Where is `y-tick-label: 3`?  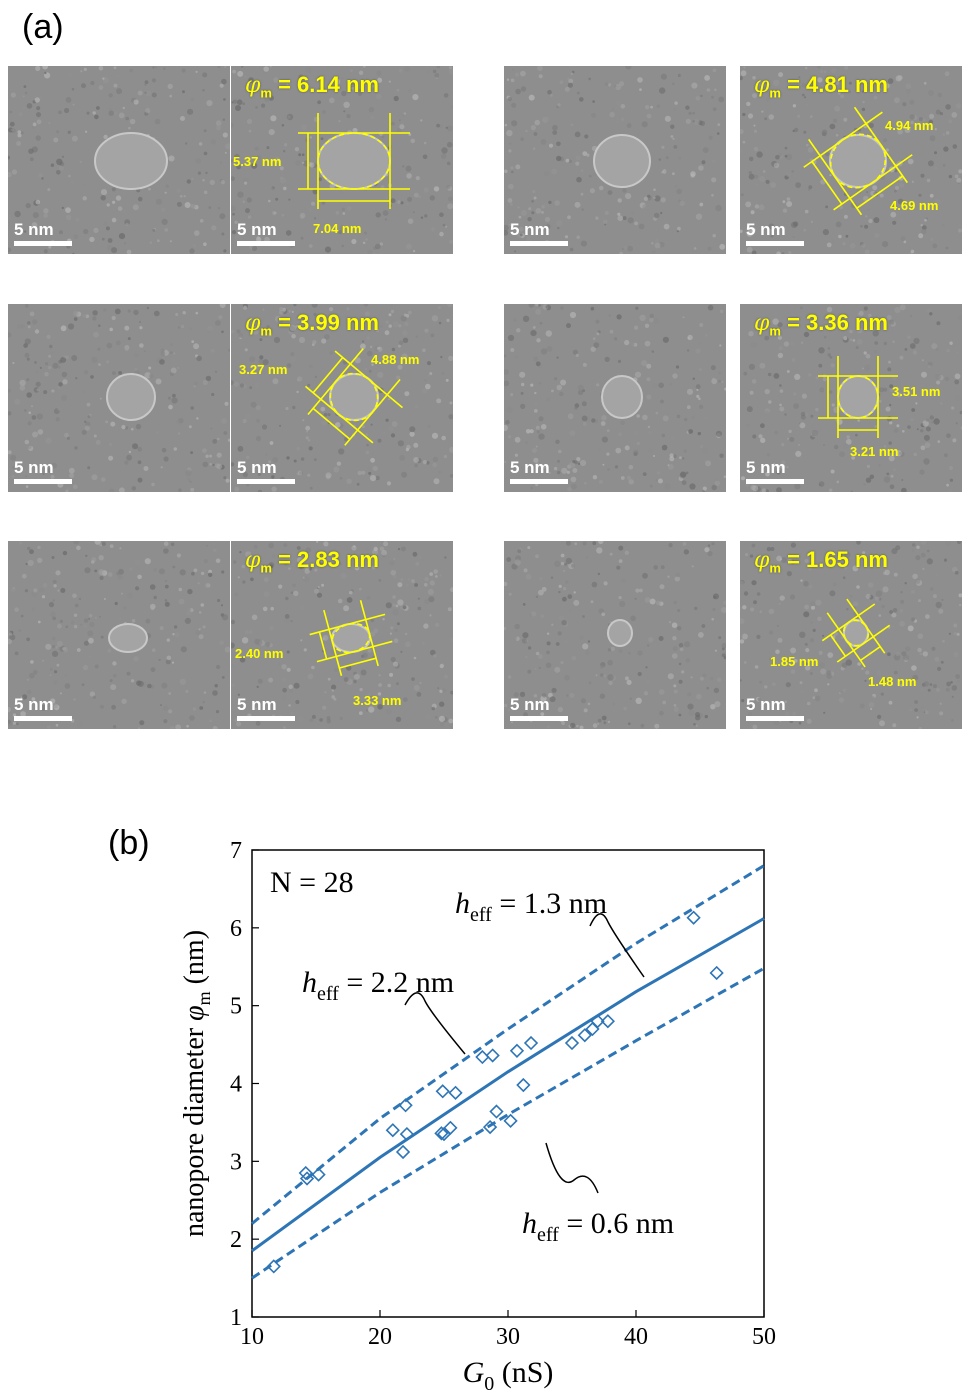 y-tick-label: 3 is located at coordinates (236, 1162).